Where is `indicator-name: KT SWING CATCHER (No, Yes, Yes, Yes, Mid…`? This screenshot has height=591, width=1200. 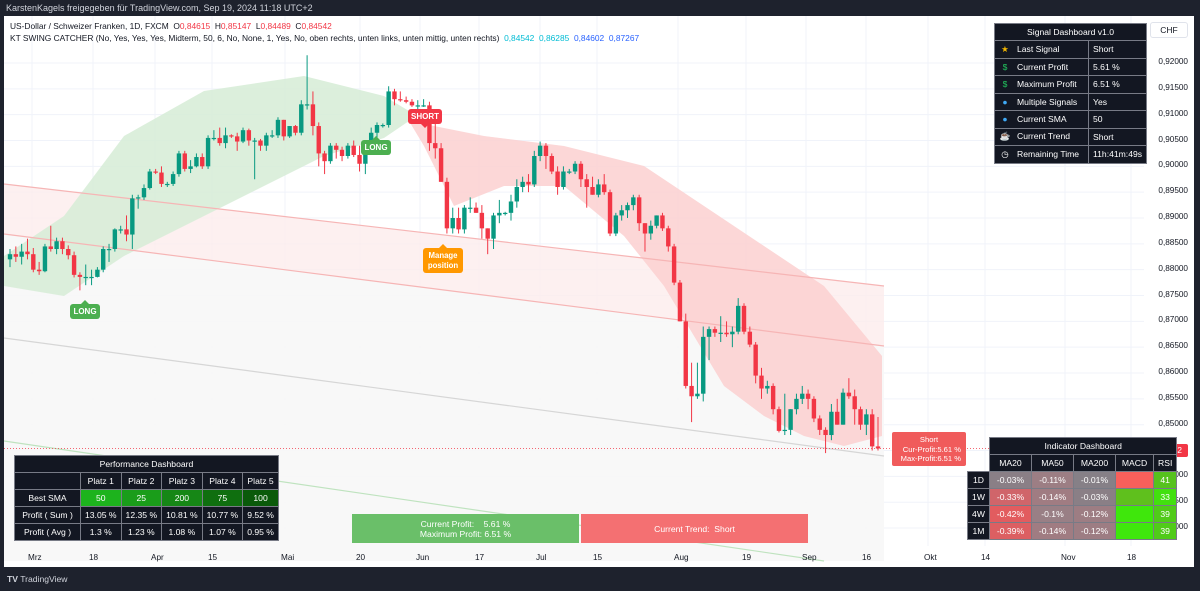 indicator-name: KT SWING CATCHER (No, Yes, Yes, Yes, Mid… is located at coordinates (255, 38).